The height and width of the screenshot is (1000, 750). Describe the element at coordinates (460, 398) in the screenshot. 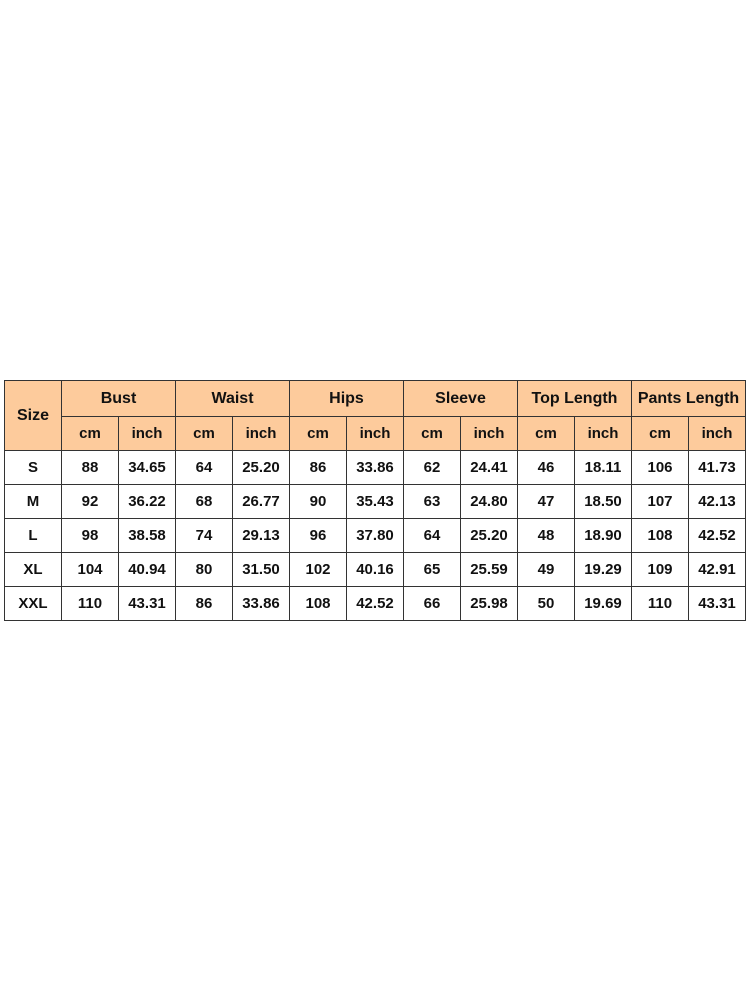

I see `group-header: Sleeve` at that location.